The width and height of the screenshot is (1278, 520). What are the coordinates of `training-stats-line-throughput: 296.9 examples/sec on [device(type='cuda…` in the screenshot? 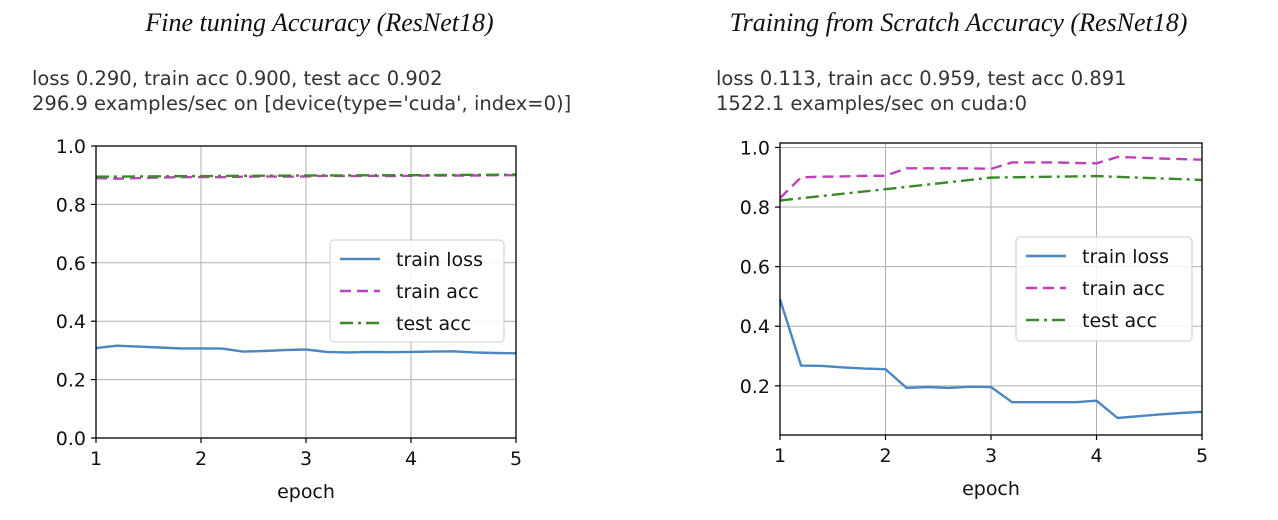 It's located at (302, 103).